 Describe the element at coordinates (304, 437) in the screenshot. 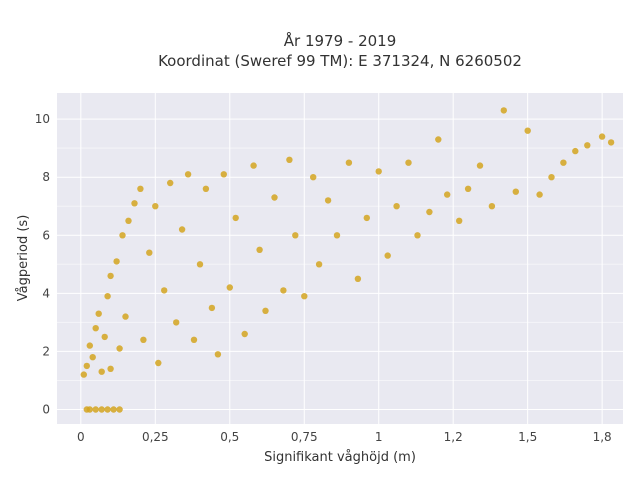

I see `x-tick-label: 0,75` at that location.